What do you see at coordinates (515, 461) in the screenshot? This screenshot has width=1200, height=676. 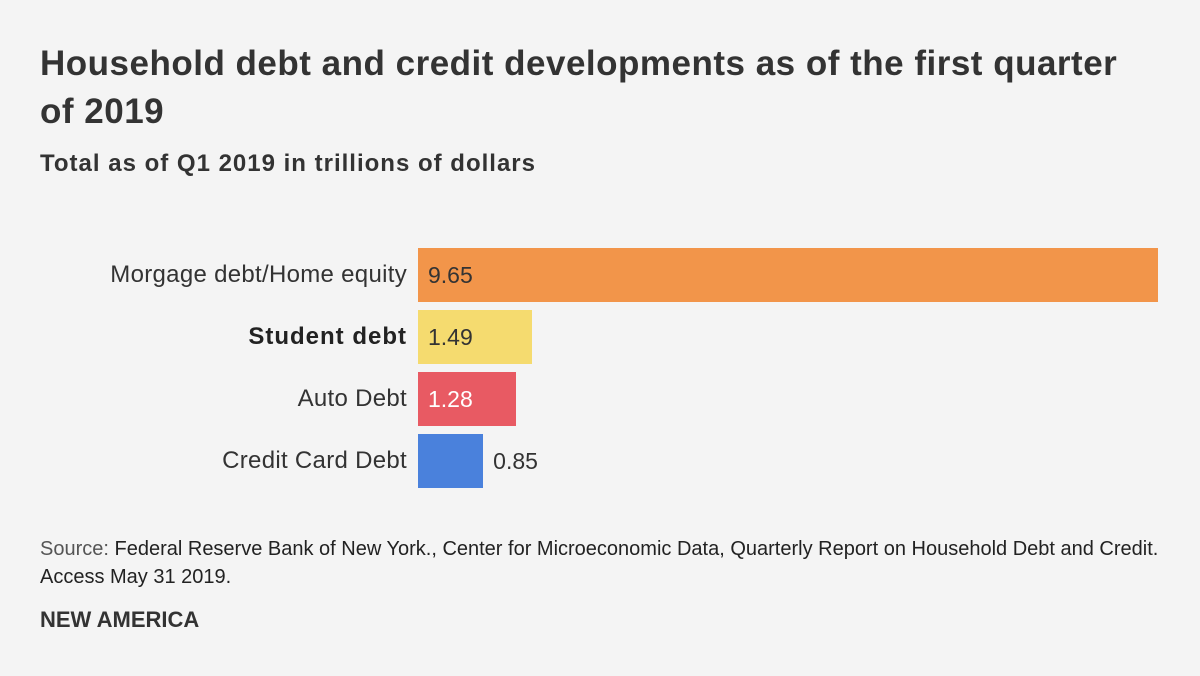 I see `value-label: 0.85` at bounding box center [515, 461].